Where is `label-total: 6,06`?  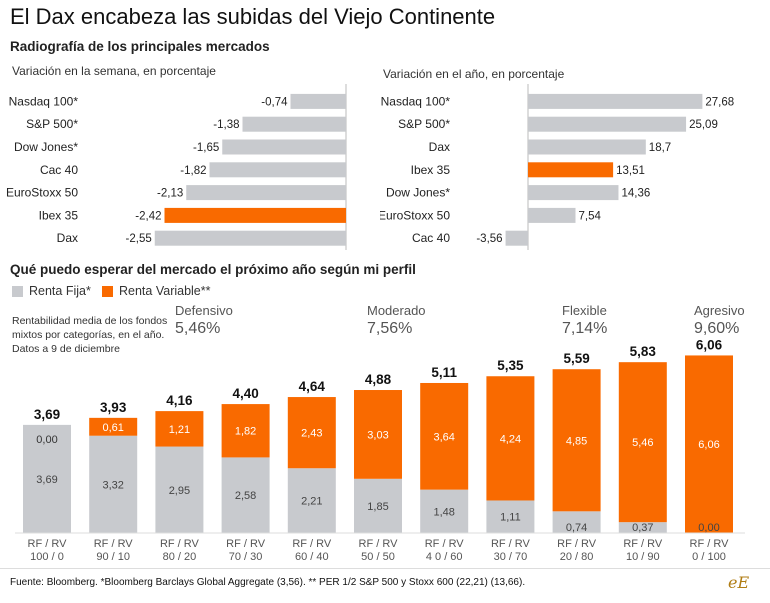 label-total: 6,06 is located at coordinates (709, 346).